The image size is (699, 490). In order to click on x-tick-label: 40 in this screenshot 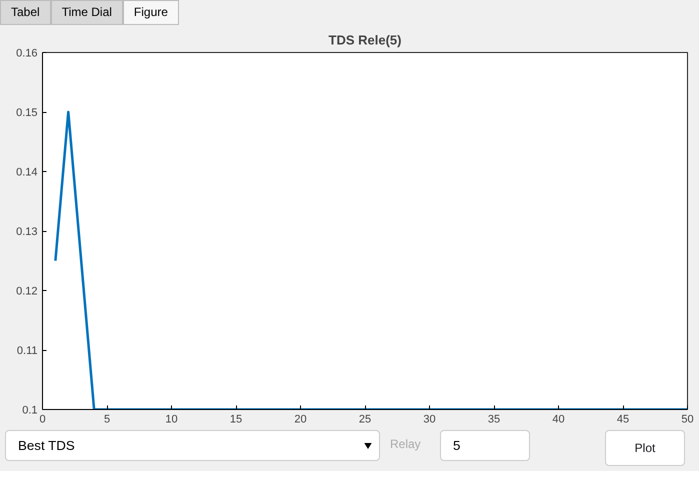, I will do `click(558, 420)`.